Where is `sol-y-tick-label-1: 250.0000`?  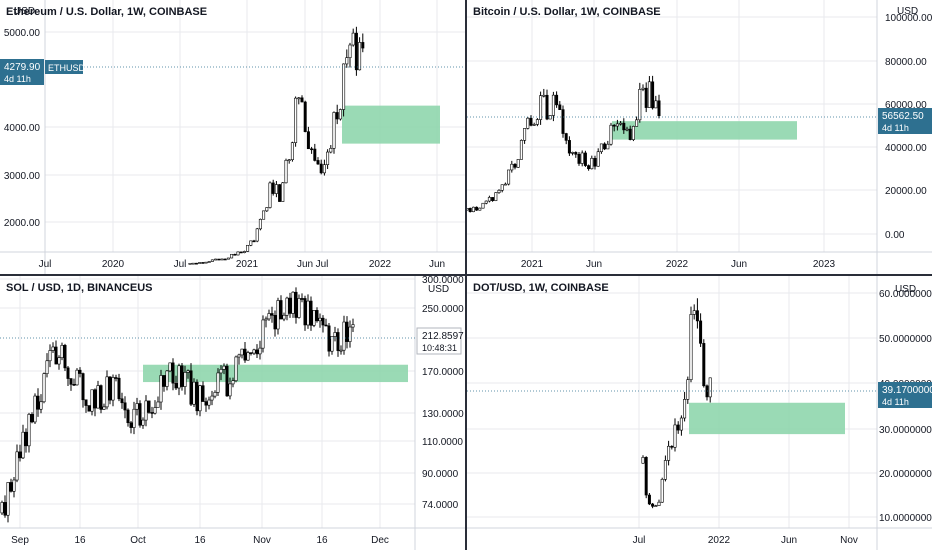 sol-y-tick-label-1: 250.0000 is located at coordinates (443, 309).